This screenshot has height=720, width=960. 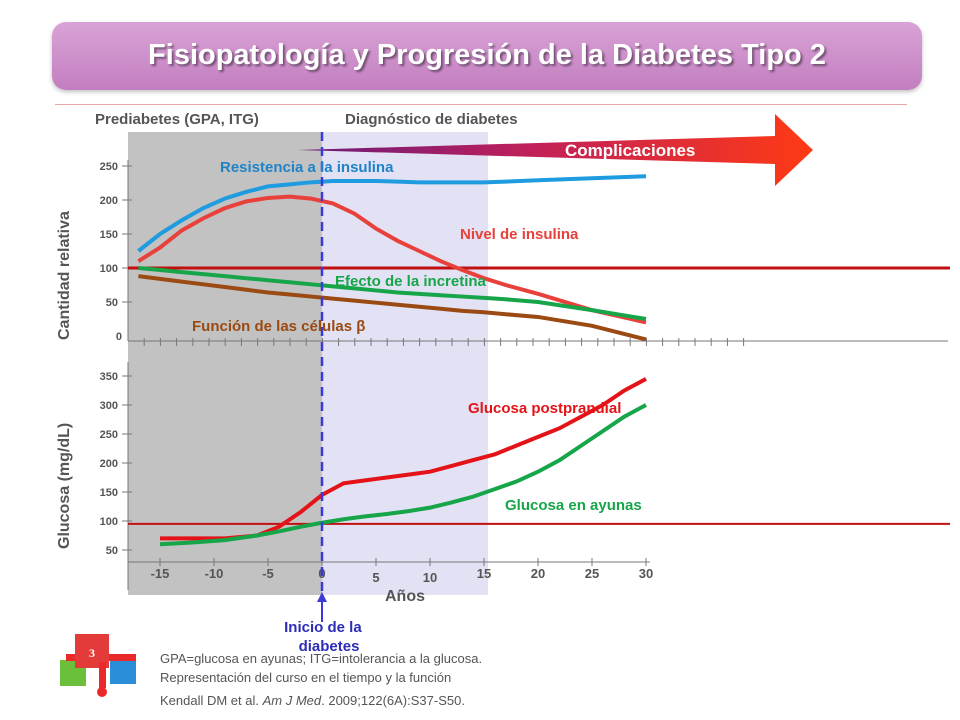 What do you see at coordinates (268, 573) in the screenshot?
I see `x-tick-label: -5` at bounding box center [268, 573].